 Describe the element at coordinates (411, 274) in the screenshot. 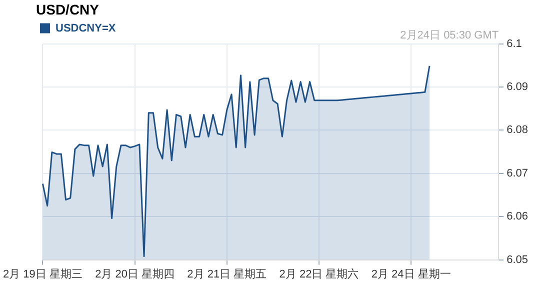

I see `x-tick-label: 2月 24日 星期一` at that location.